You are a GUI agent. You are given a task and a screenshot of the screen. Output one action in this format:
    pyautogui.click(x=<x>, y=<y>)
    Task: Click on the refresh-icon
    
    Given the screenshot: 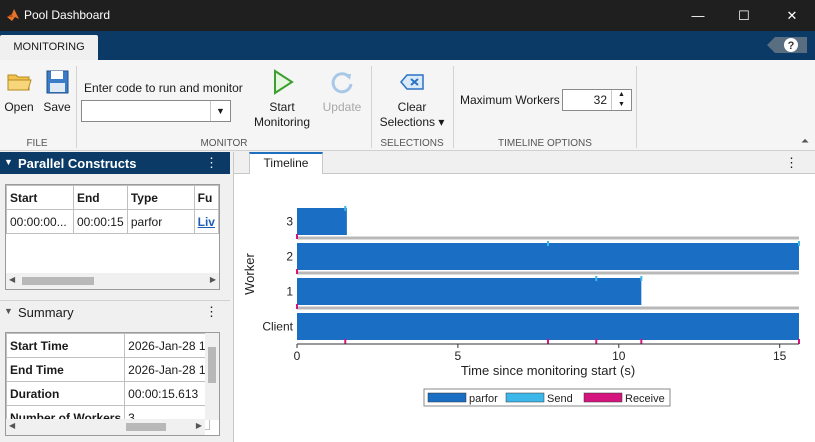 What is the action you would take?
    pyautogui.click(x=342, y=83)
    